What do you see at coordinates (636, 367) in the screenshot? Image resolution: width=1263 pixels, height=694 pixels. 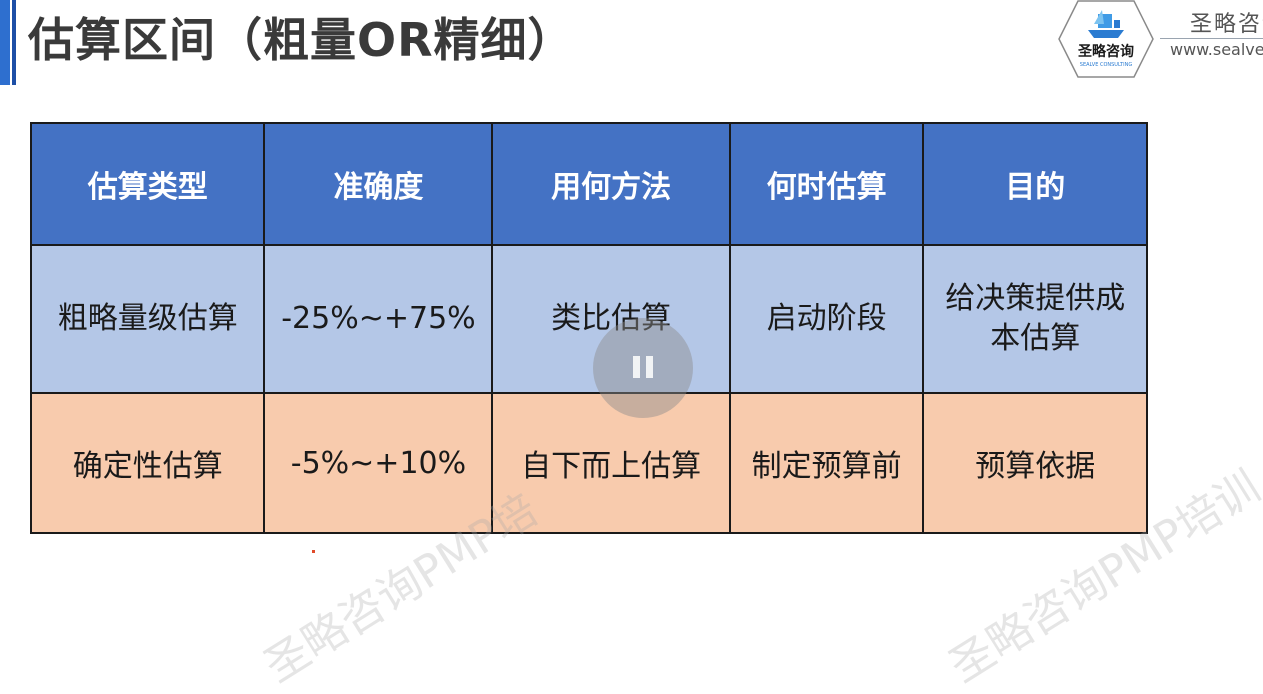 I see `pause-icon-bar-left` at bounding box center [636, 367].